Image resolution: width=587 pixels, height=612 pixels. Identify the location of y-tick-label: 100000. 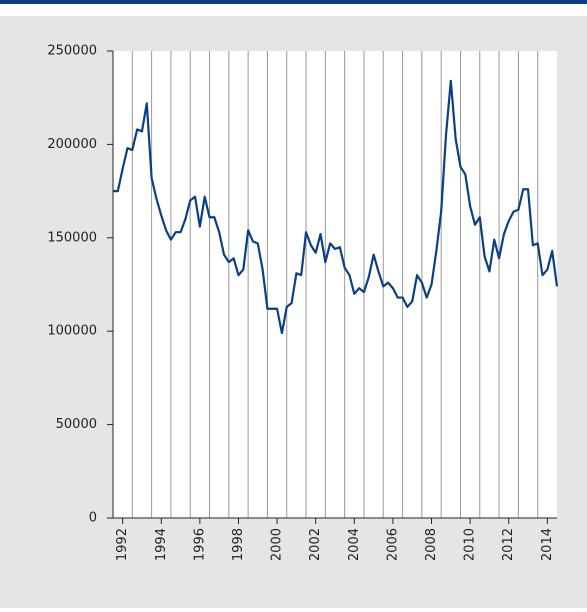
(72, 331).